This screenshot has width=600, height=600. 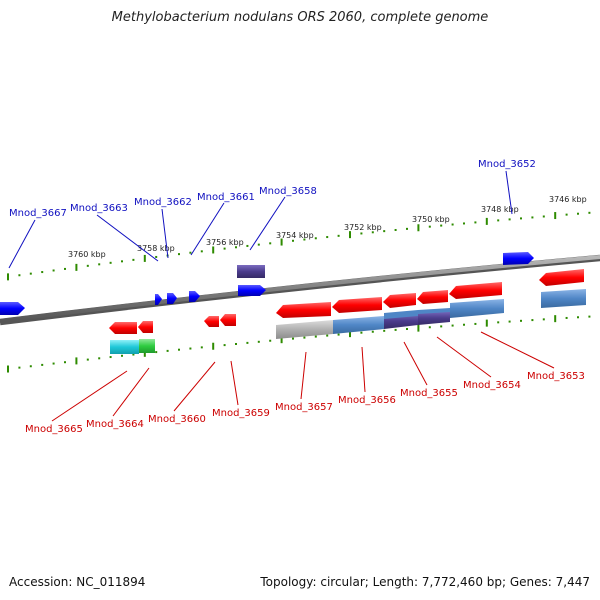 What do you see at coordinates (295, 235) in the screenshot?
I see `scale-label: 3754 kbp` at bounding box center [295, 235].